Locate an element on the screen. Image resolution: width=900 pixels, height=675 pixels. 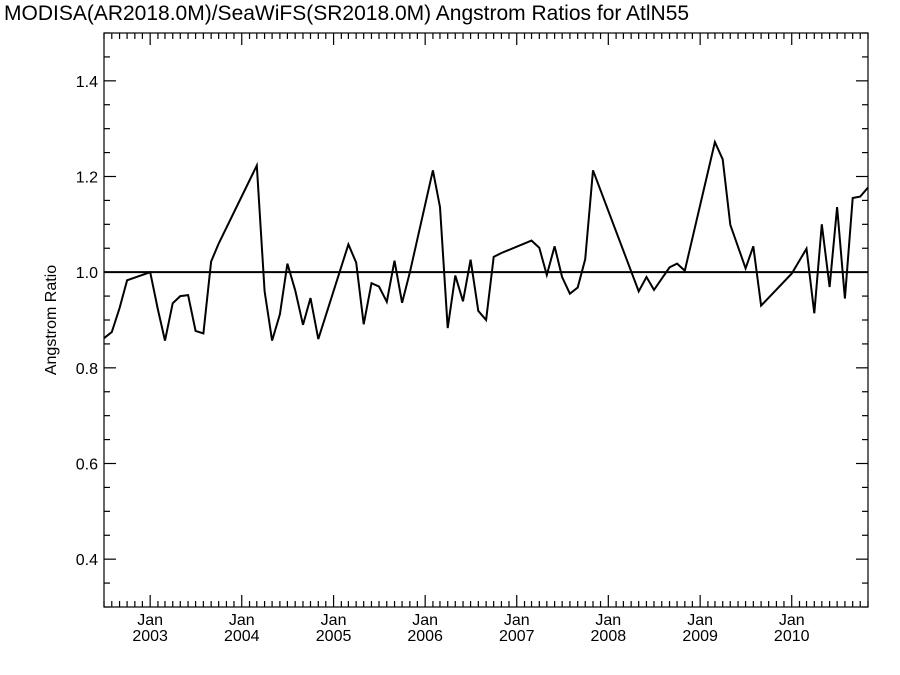
y-tick-label: 1.4 is located at coordinates (87, 82).